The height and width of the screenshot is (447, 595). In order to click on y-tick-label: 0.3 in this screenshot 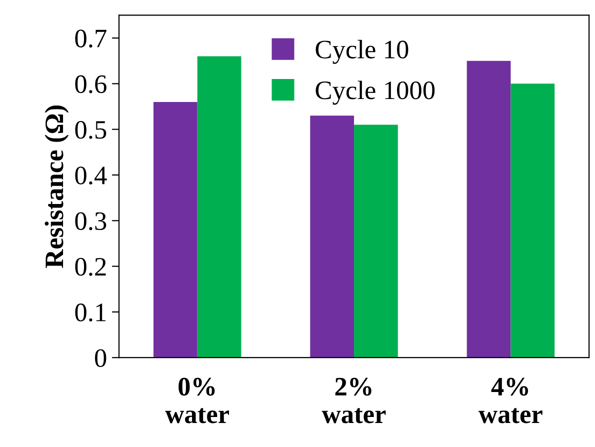, I will do `click(90, 221)`.